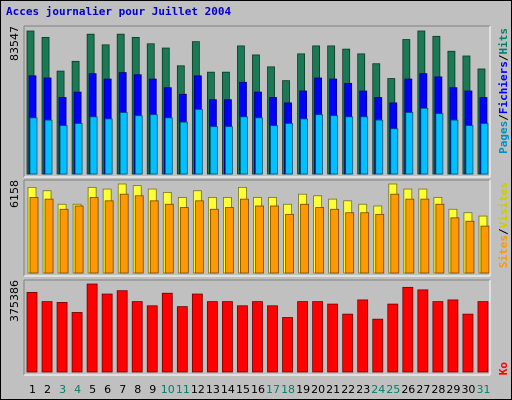  Describe the element at coordinates (14, 194) in the screenshot. I see `ymax-label-visits-sites: 6158` at that location.